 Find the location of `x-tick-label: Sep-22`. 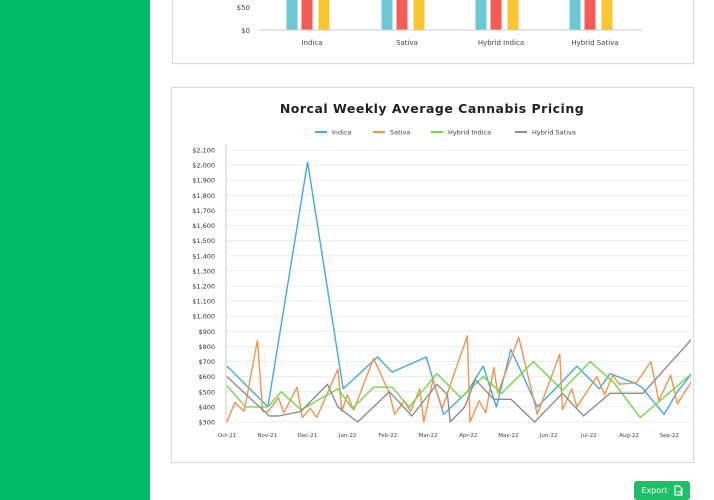

x-tick-label: Sep-22 is located at coordinates (669, 436).